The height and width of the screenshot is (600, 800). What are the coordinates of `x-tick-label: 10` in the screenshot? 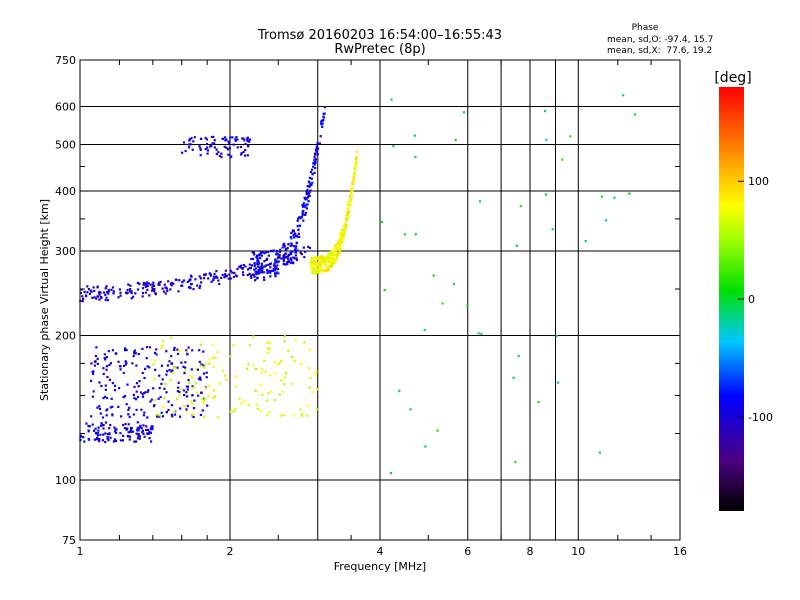 It's located at (578, 551).